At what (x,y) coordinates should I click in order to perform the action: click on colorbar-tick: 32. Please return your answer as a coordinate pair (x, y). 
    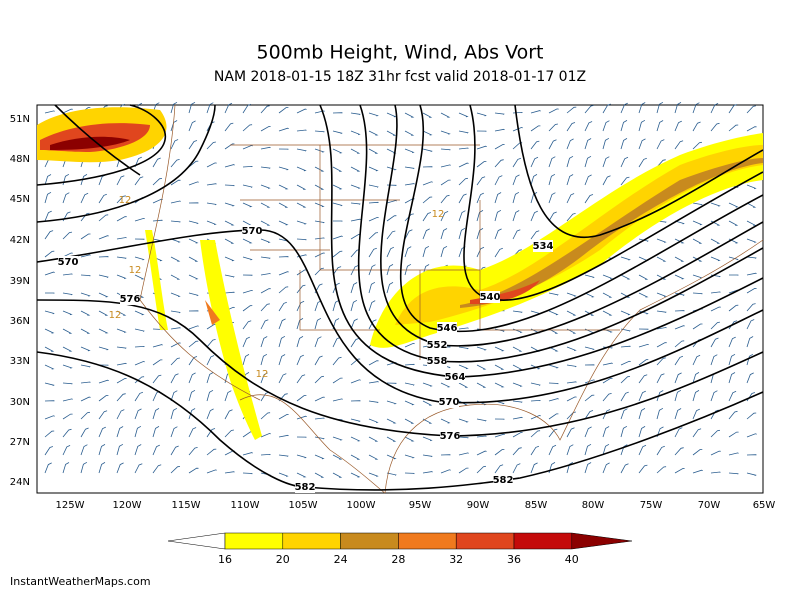
    Looking at the image, I should click on (456, 559).